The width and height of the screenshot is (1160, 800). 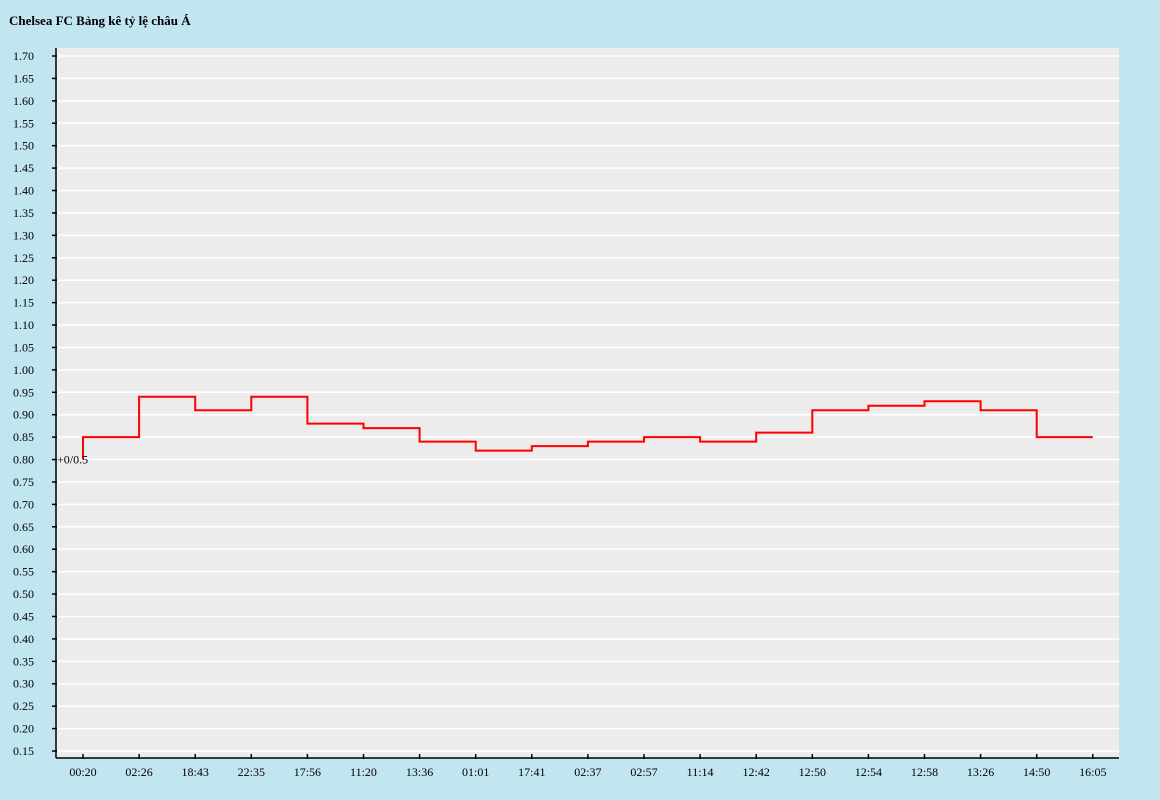 I want to click on x-tick-label: 17:41, so click(x=531, y=772).